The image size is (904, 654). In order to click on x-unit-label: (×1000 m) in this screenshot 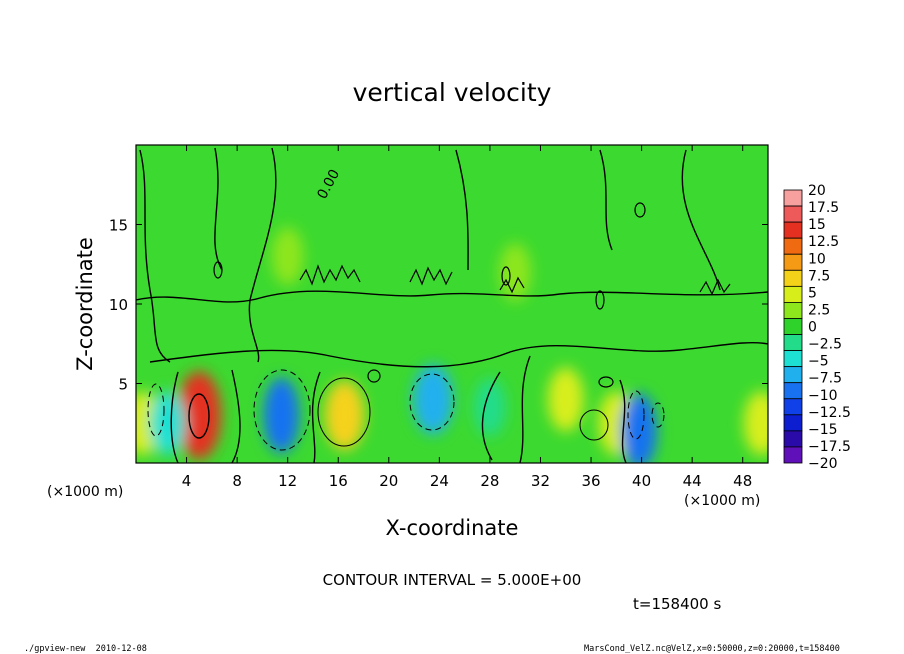, I will do `click(722, 501)`.